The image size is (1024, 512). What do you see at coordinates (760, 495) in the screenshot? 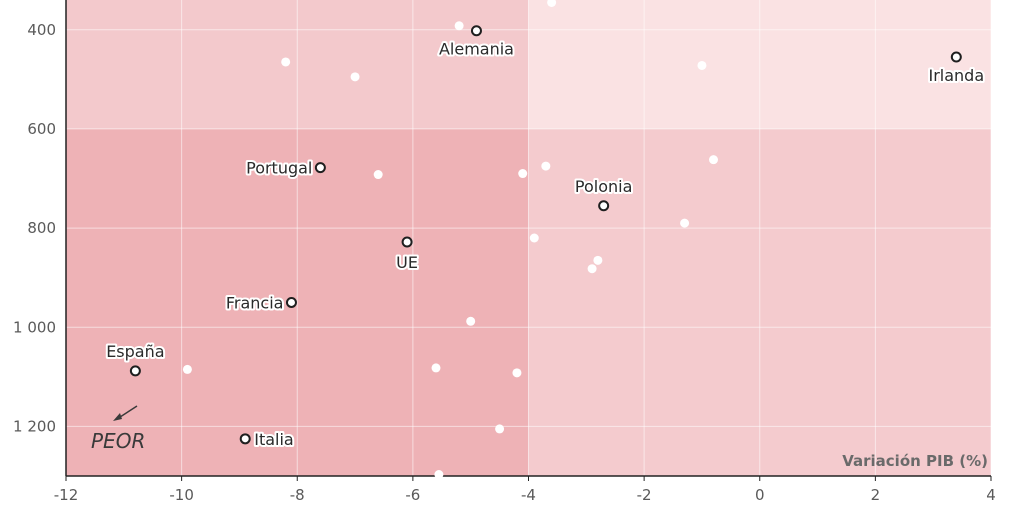
I see `x-tick-label: 0` at bounding box center [760, 495].